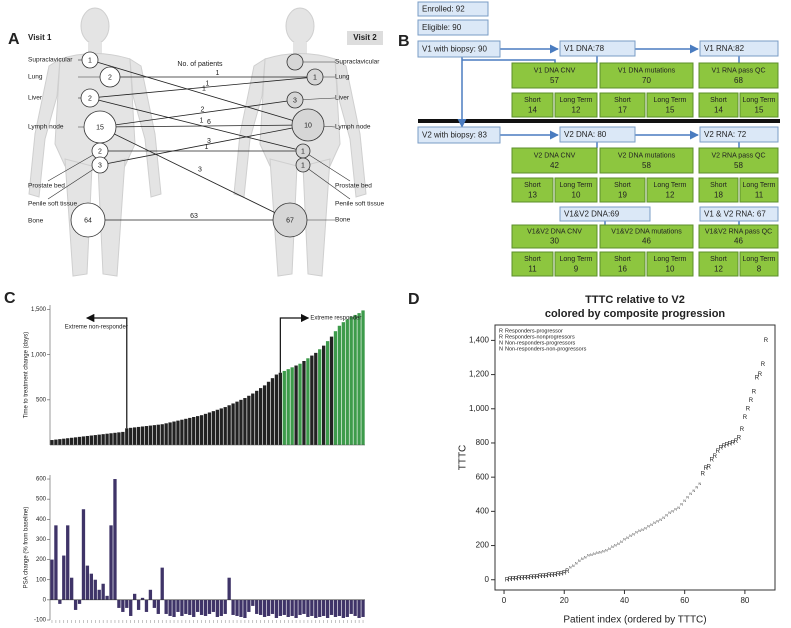 The image size is (791, 628). What do you see at coordinates (353, 186) in the screenshot?
I see `site-label: Prostate bed` at bounding box center [353, 186].